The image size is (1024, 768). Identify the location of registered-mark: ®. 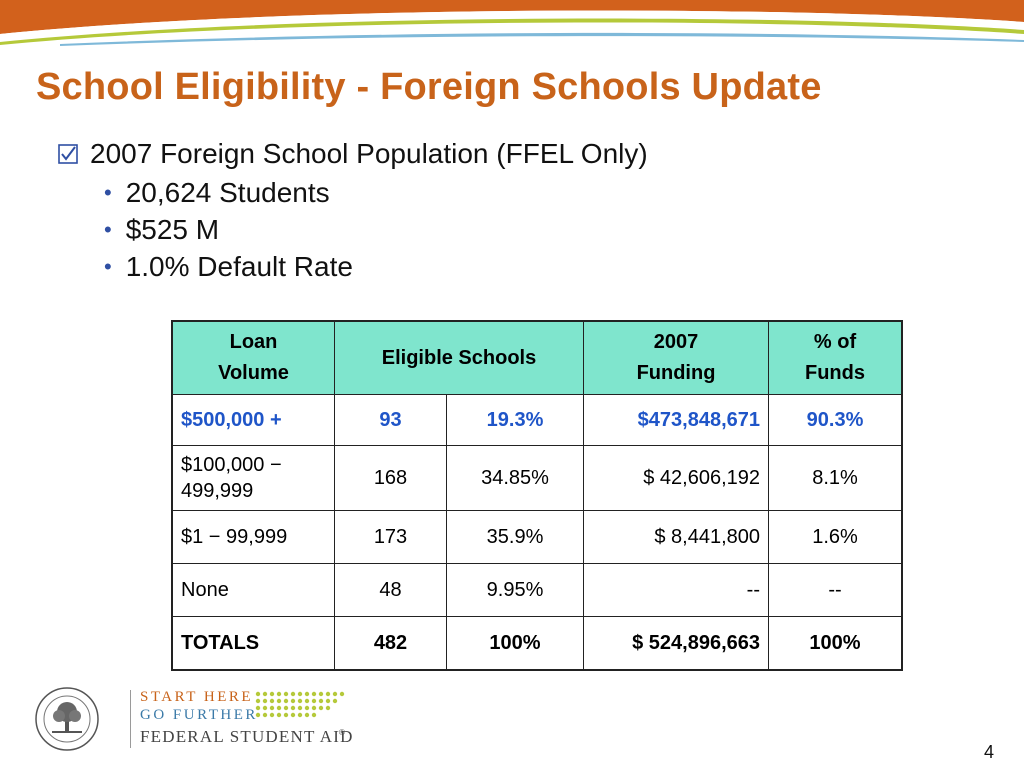
(342, 732).